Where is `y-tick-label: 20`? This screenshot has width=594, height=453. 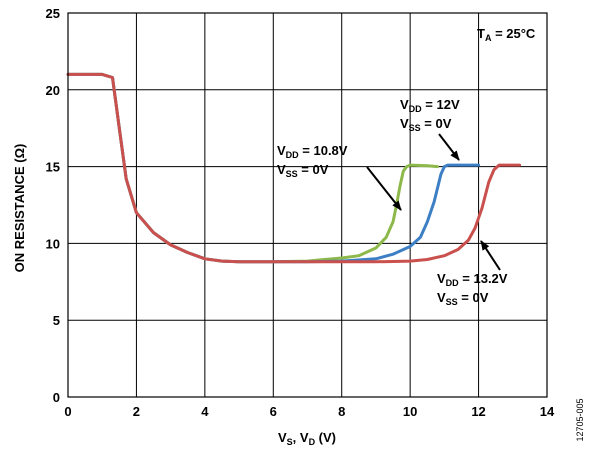 y-tick-label: 20 is located at coordinates (53, 90).